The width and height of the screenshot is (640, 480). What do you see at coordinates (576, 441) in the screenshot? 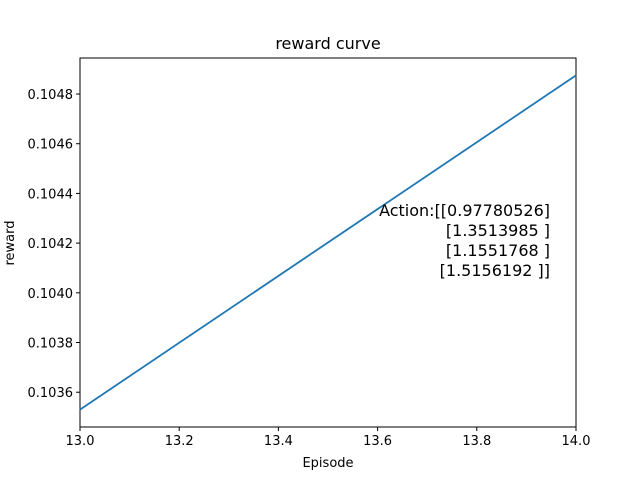
I see `x-tick-label: 14.0` at bounding box center [576, 441].